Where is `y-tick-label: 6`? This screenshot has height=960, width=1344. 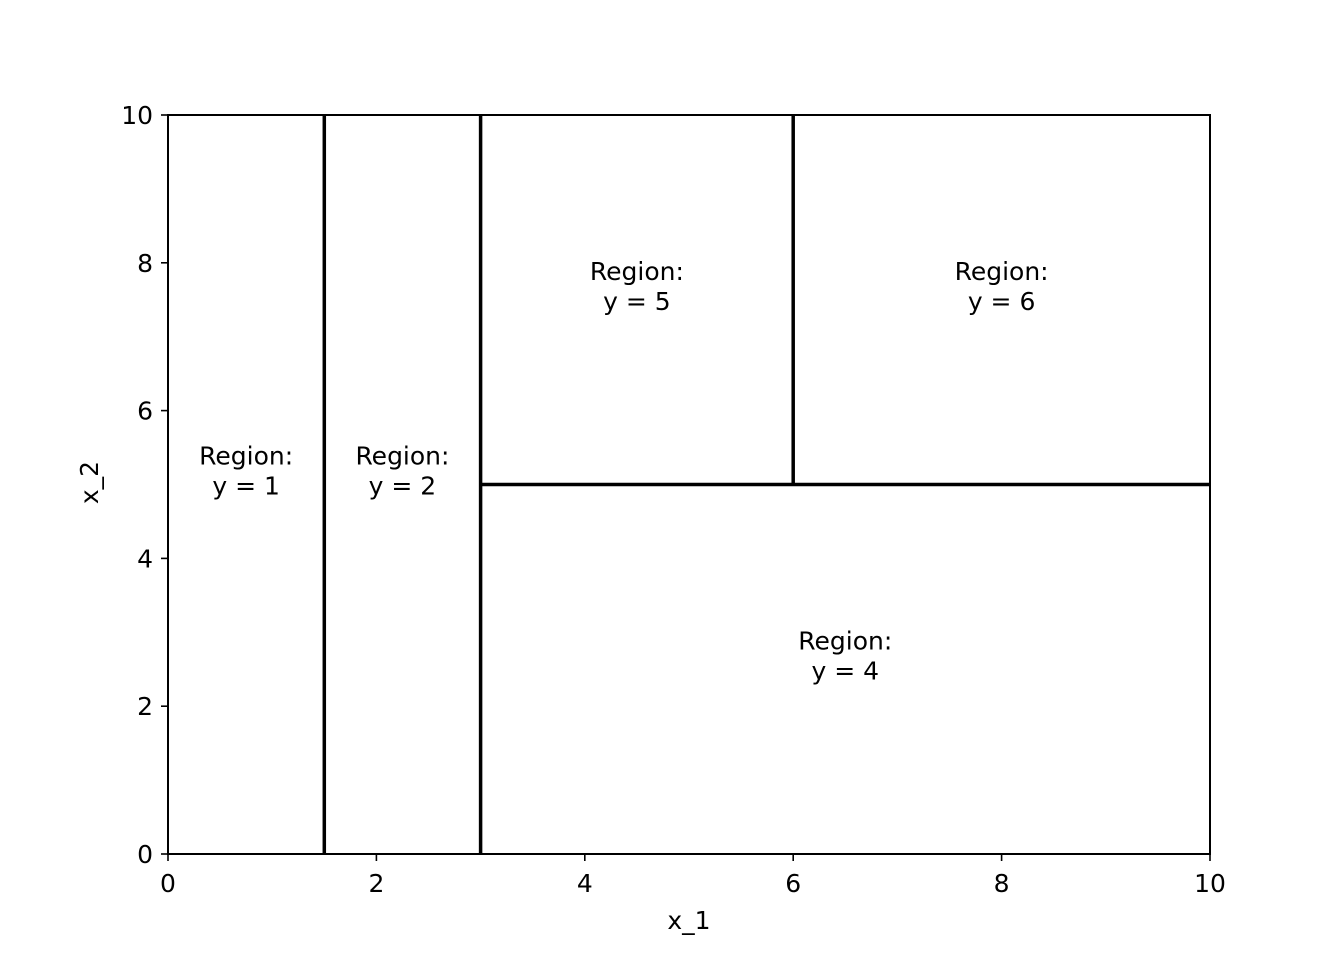
y-tick-label: 6 is located at coordinates (145, 411).